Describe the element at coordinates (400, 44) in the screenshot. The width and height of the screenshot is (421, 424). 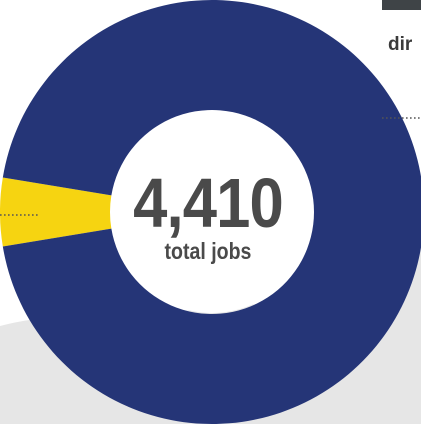
I see `partial-label: dir` at that location.